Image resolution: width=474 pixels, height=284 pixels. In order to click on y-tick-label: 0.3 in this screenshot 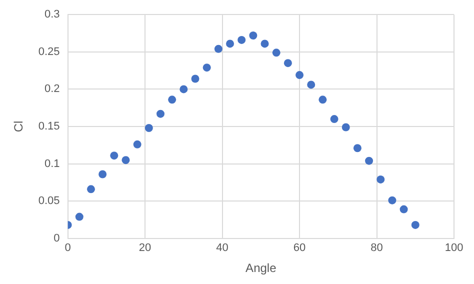, I will do `click(52, 14)`.